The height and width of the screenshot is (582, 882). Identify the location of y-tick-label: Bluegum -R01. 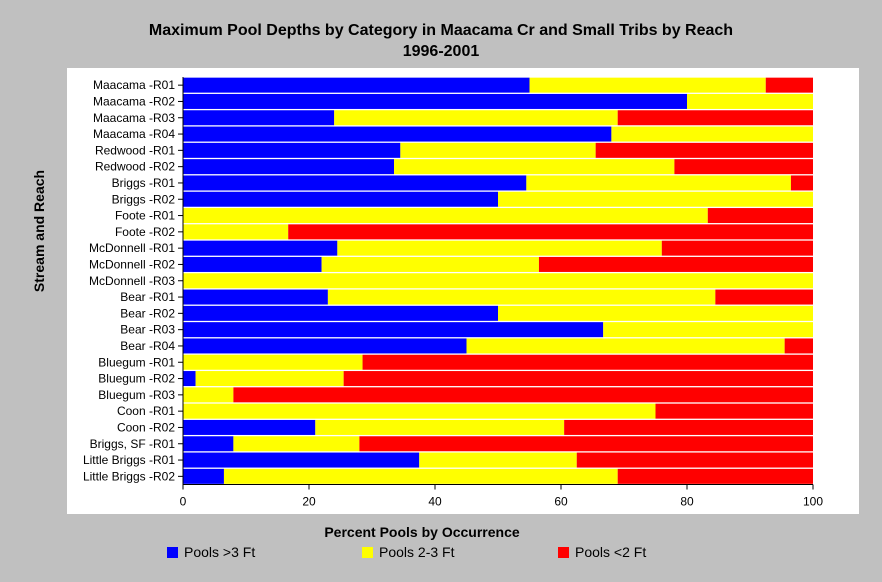
(136, 362).